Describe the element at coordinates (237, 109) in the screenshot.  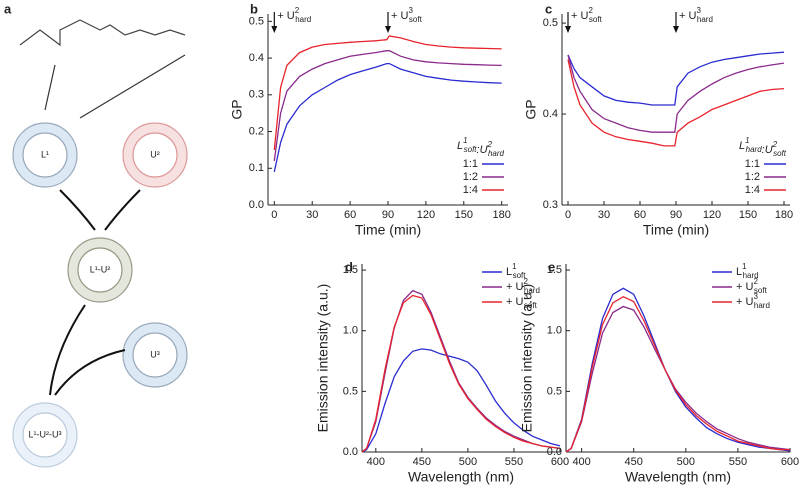
I see `y-axis-label: GP` at that location.